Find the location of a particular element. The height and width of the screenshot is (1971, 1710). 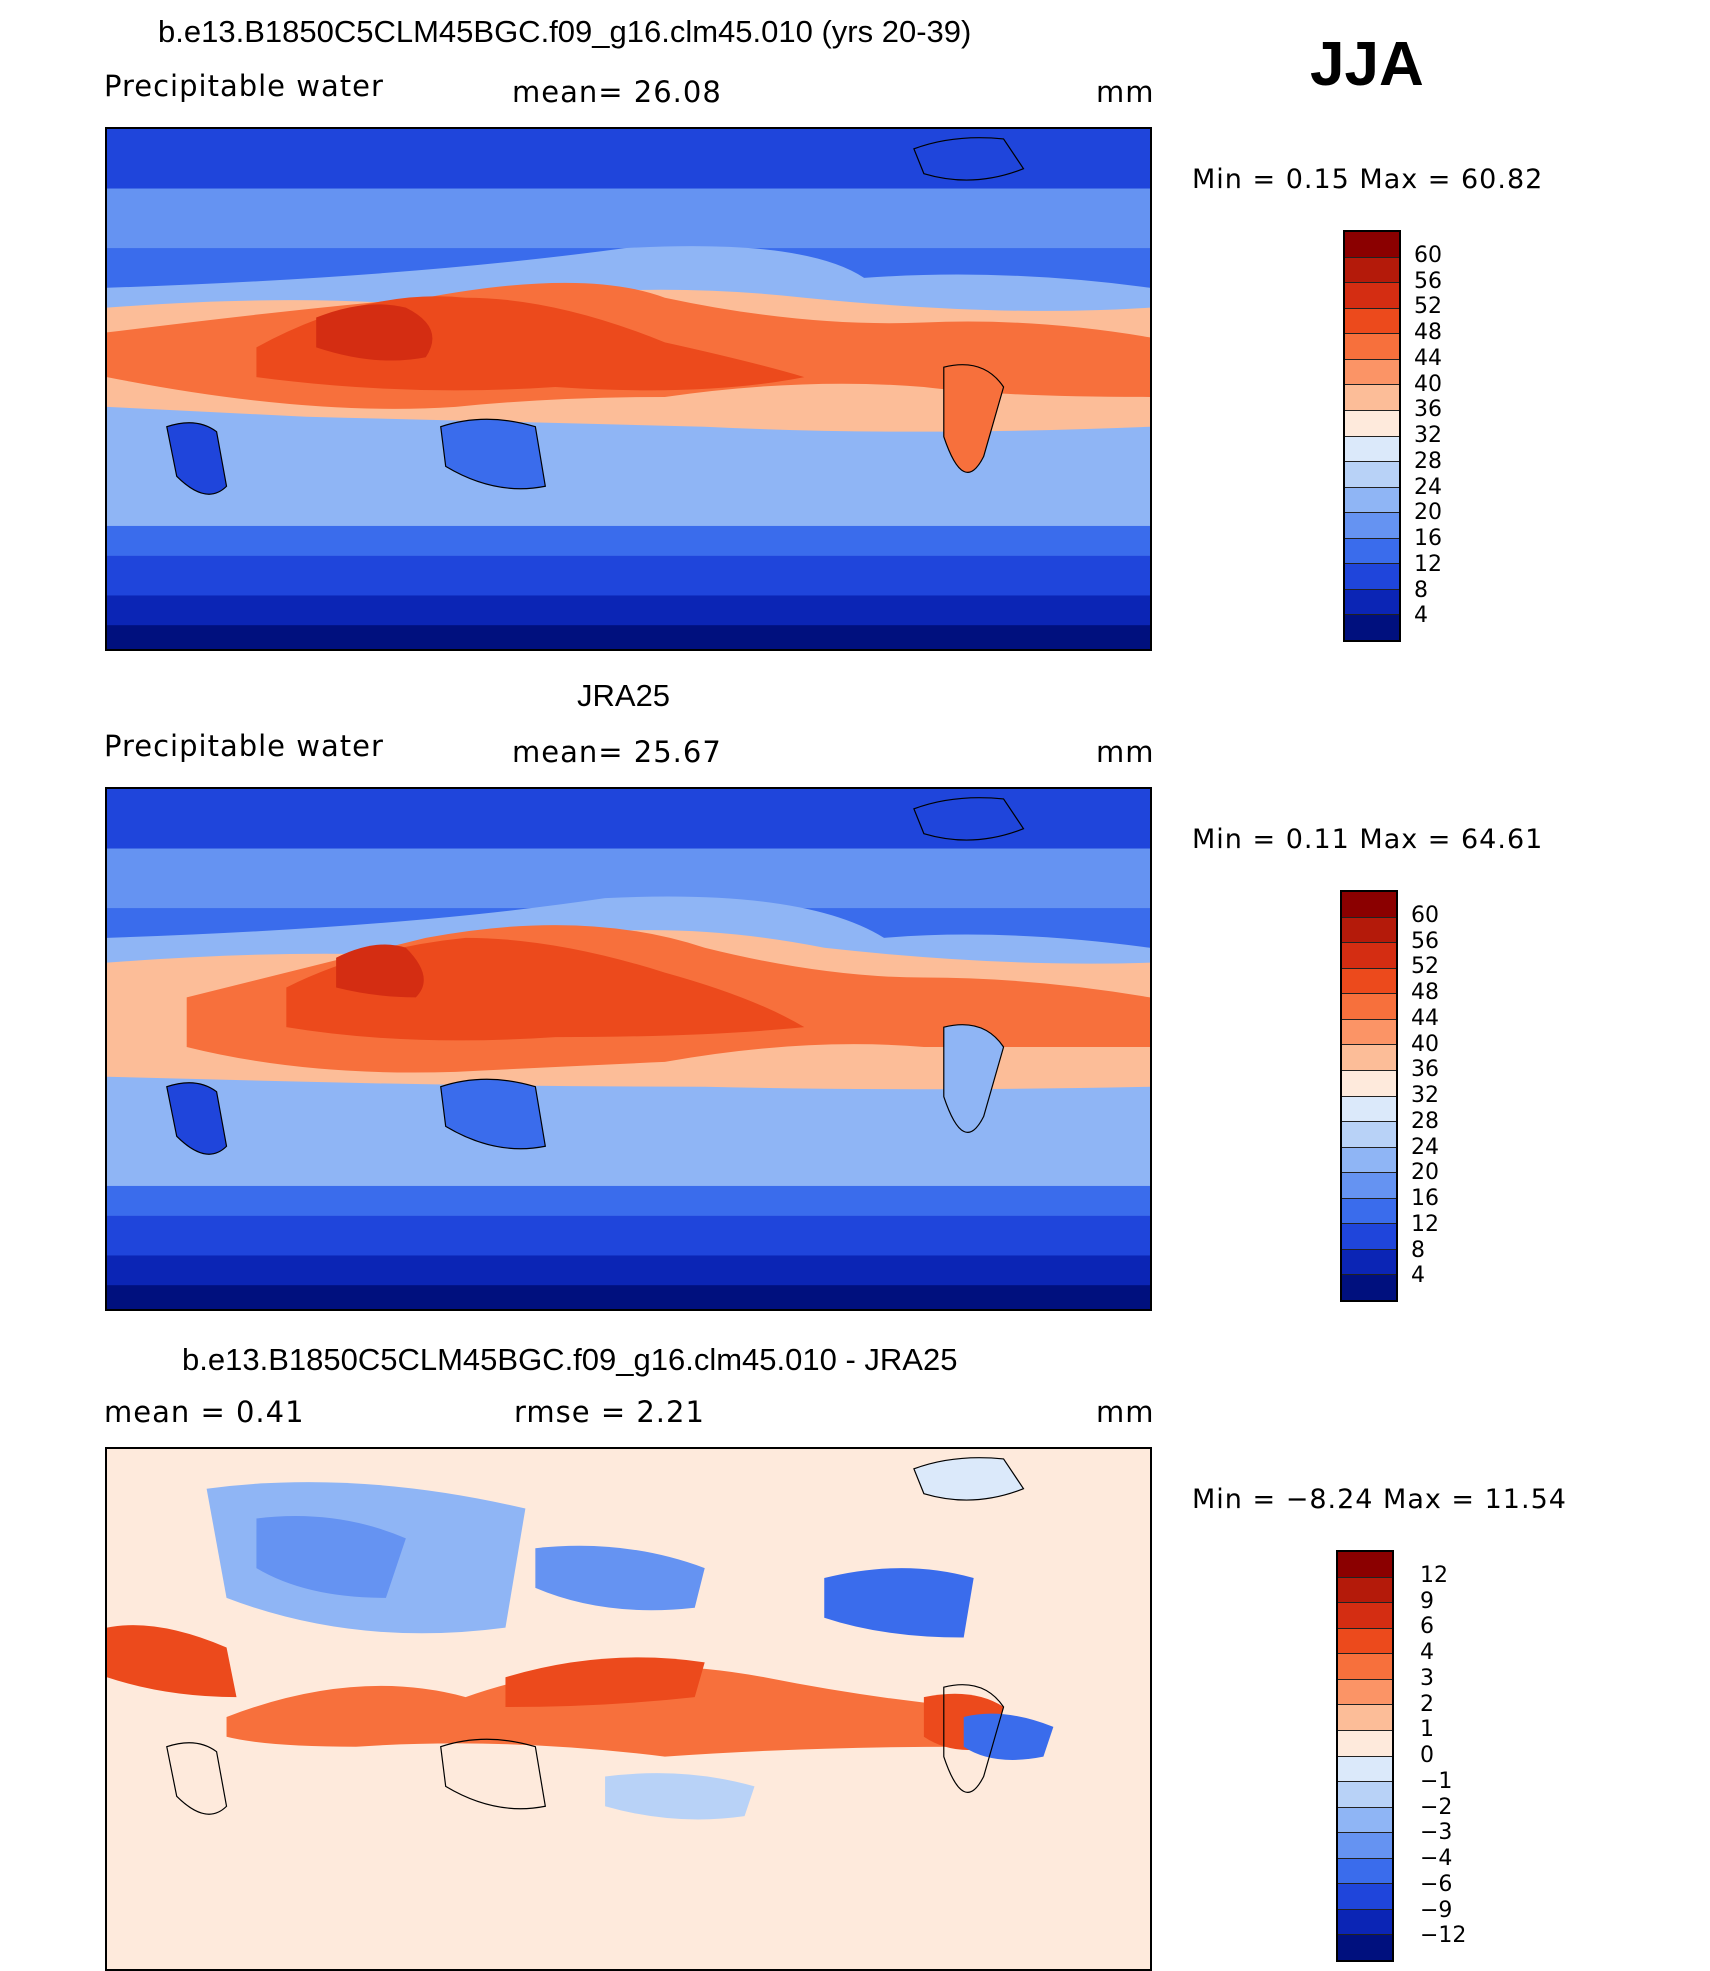

panel2-colorbar is located at coordinates (1369, 1096).